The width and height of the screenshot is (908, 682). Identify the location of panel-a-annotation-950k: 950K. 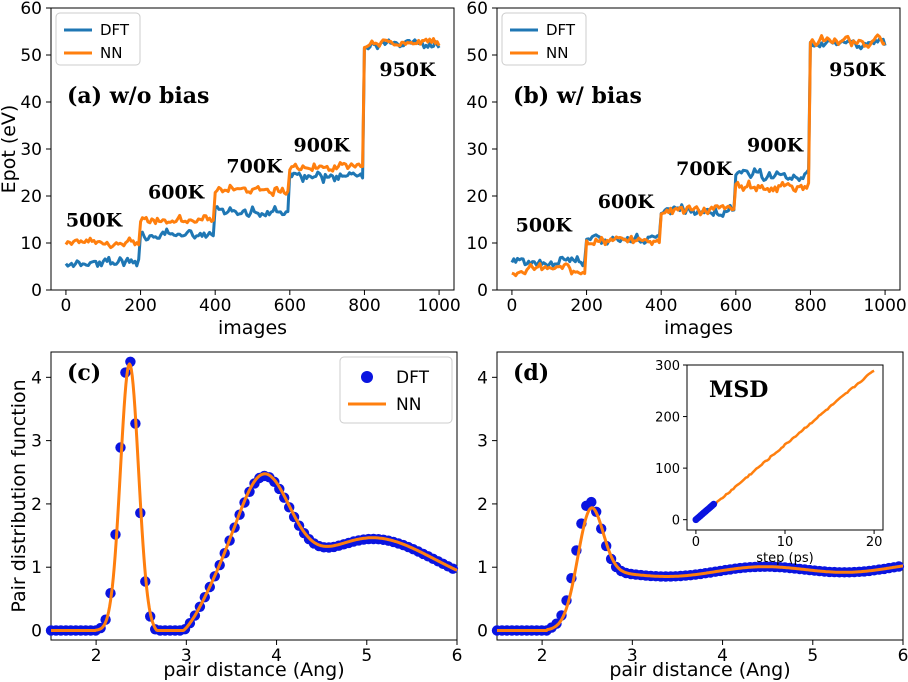
(408, 70).